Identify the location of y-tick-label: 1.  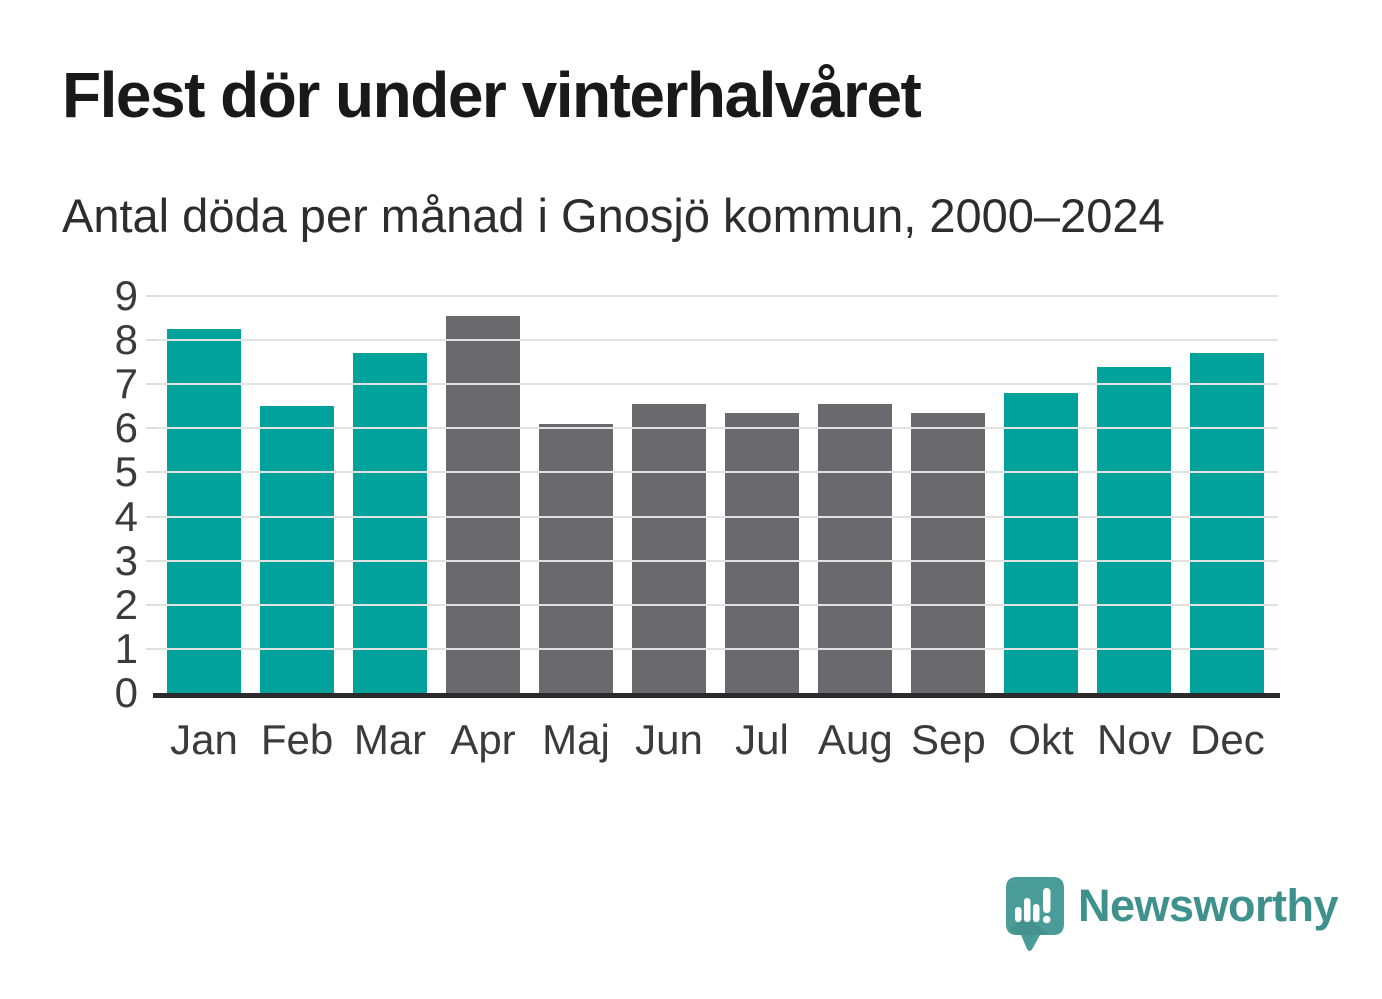
(126, 648).